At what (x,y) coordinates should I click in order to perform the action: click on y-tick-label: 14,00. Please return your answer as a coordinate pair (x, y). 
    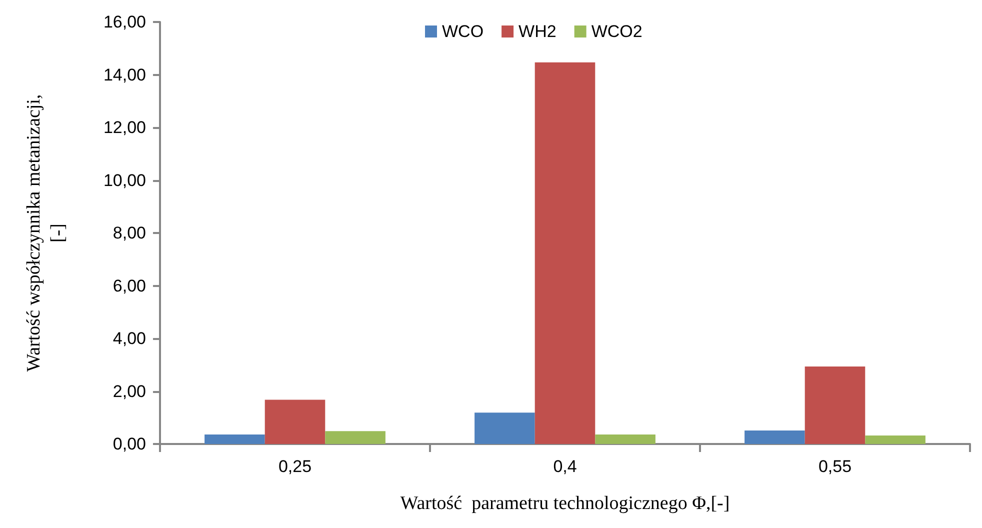
    Looking at the image, I should click on (124, 74).